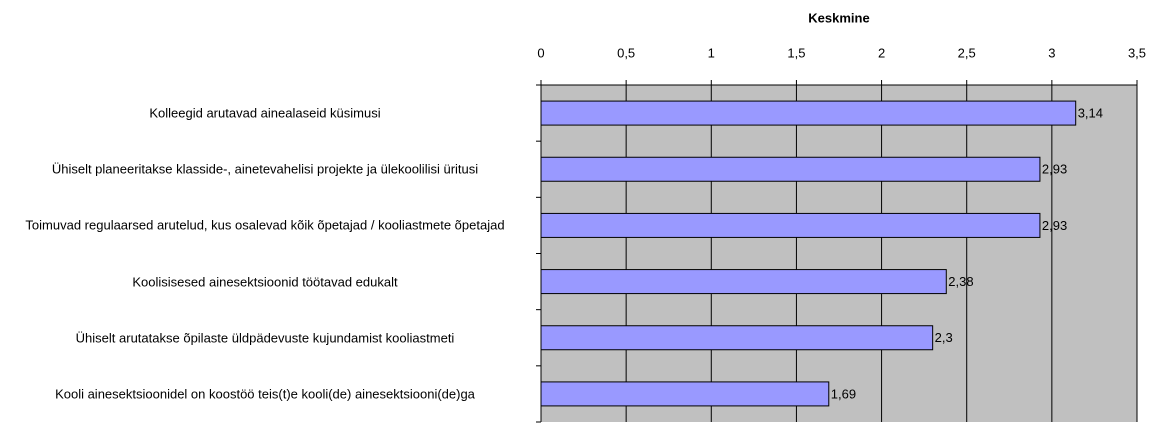 The width and height of the screenshot is (1149, 423). I want to click on x-tick-label: 0,5, so click(626, 52).